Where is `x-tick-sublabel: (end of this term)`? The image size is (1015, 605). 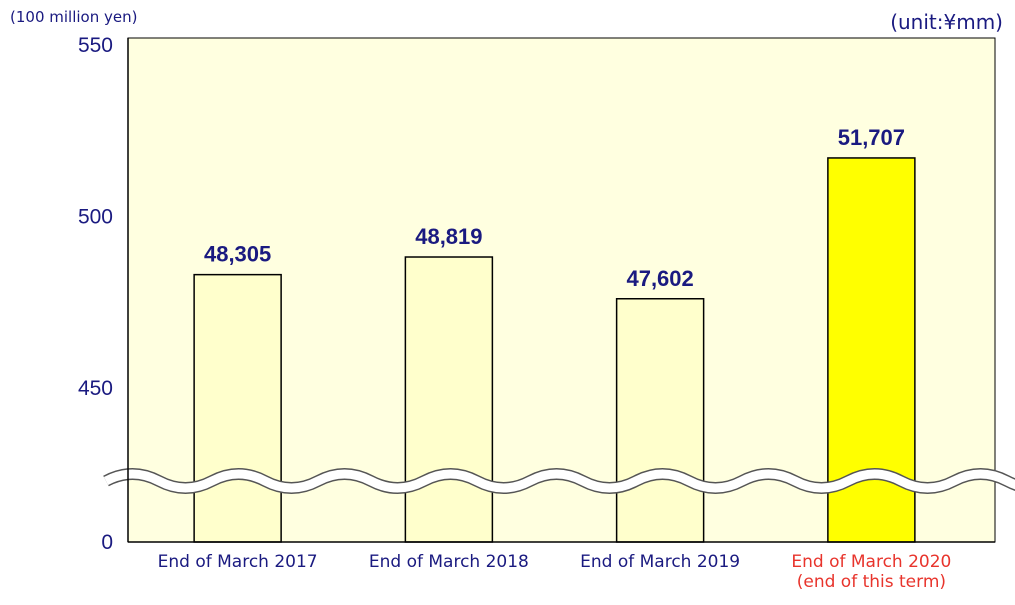 x-tick-sublabel: (end of this term) is located at coordinates (871, 582).